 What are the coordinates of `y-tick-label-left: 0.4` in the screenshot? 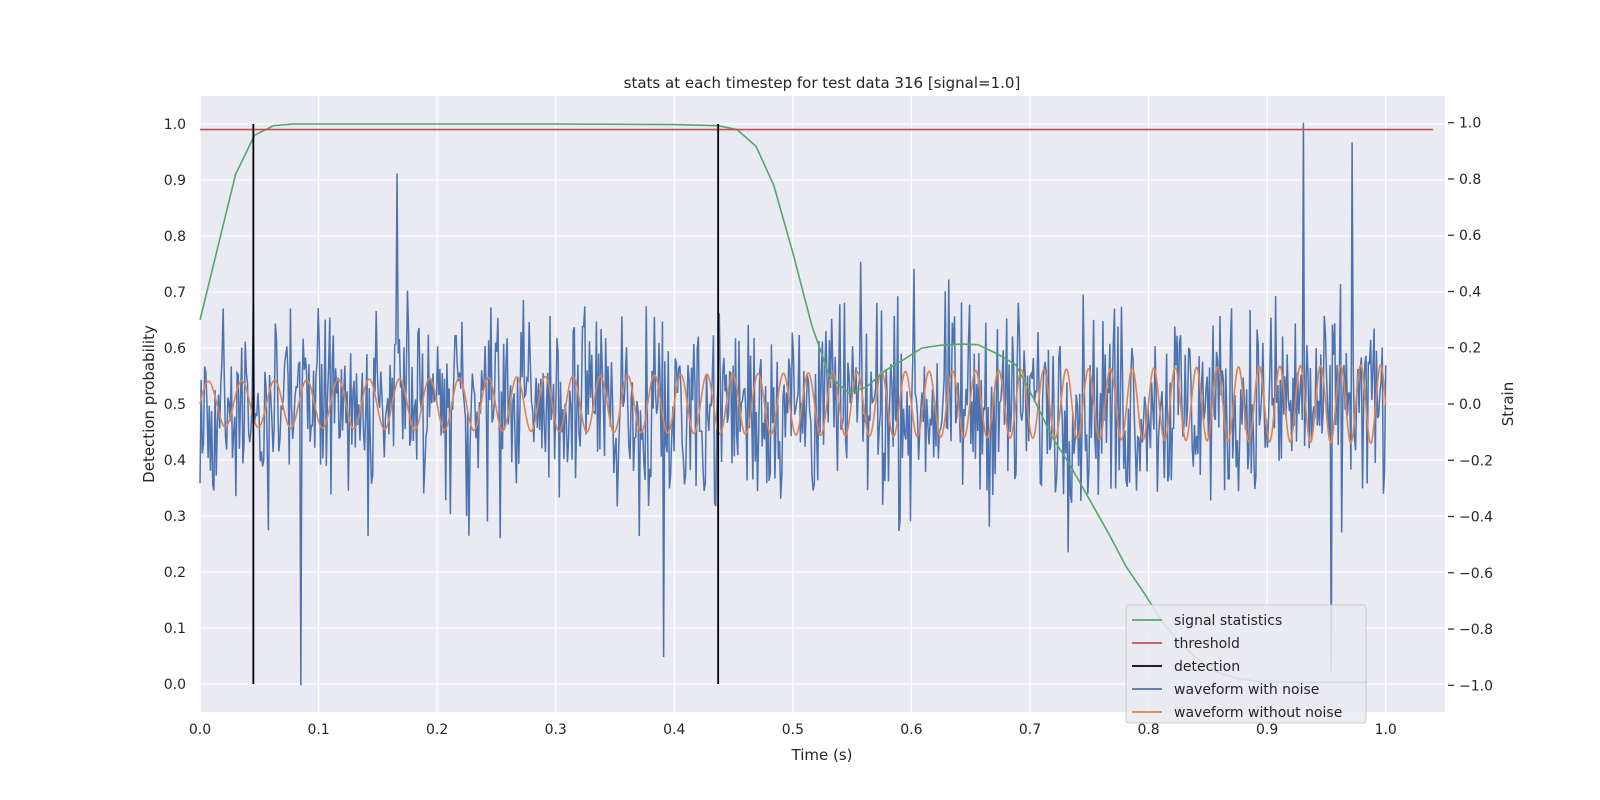 It's located at (175, 461).